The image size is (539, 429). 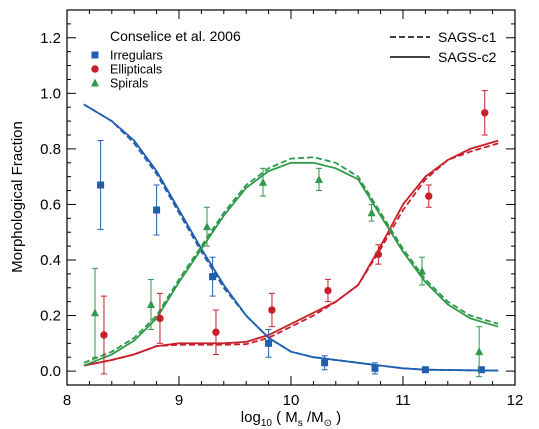 I want to click on x-tick-label: 8, so click(x=67, y=400).